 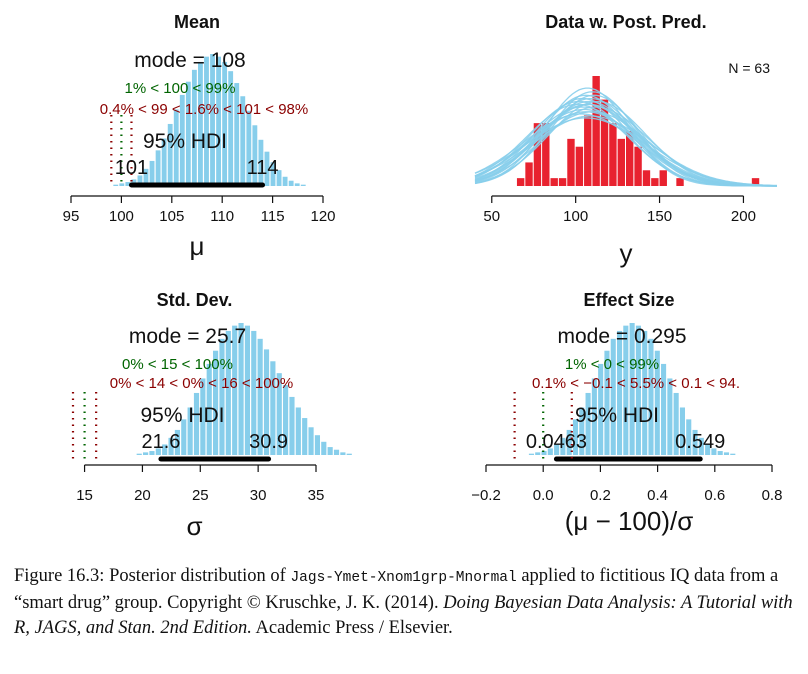 What do you see at coordinates (628, 300) in the screenshot?
I see `panel-title: Effect Size` at bounding box center [628, 300].